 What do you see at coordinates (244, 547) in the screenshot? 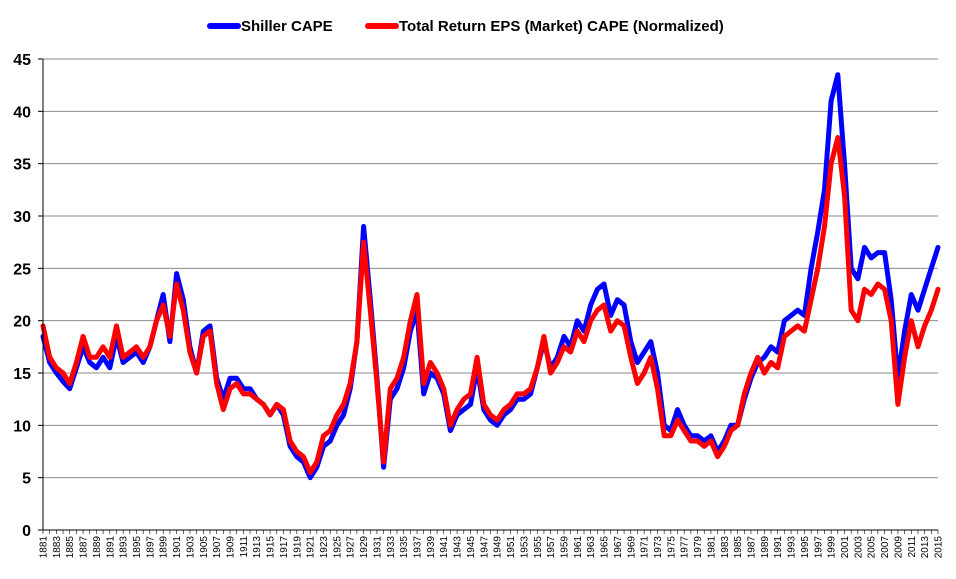
I see `x-tick-label: 1911` at bounding box center [244, 547].